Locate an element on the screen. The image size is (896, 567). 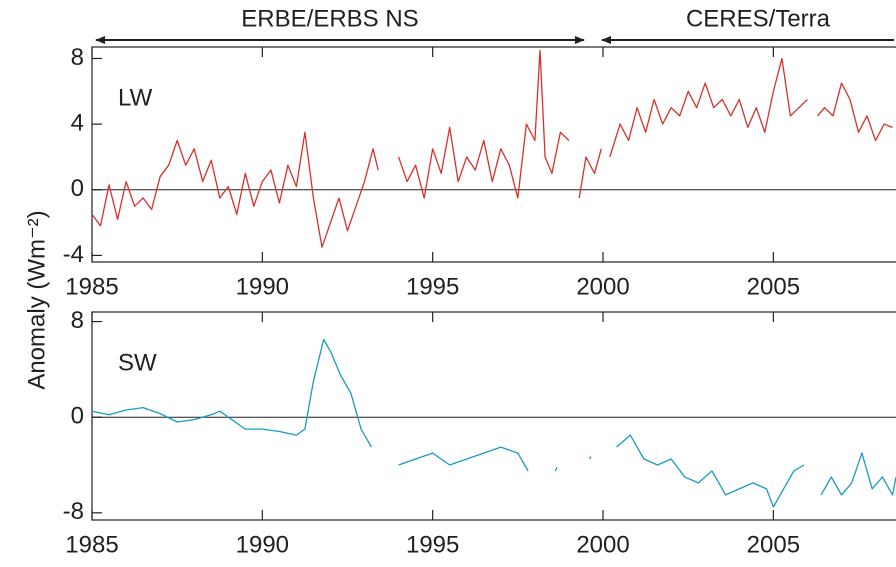
y-tick-label: 4 is located at coordinates (77, 122).